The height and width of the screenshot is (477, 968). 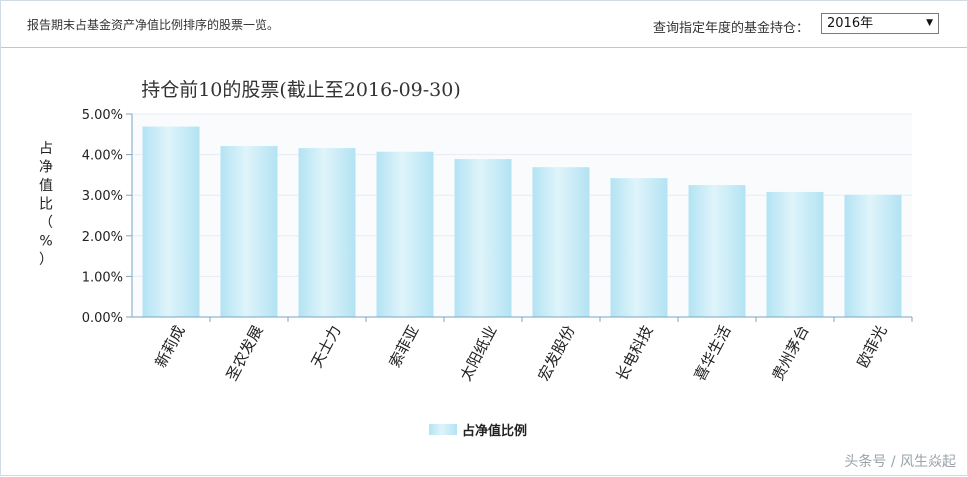 What do you see at coordinates (153, 25) in the screenshot?
I see `report-description: 报告期末占基金资产净值比例排序的股票一览。` at bounding box center [153, 25].